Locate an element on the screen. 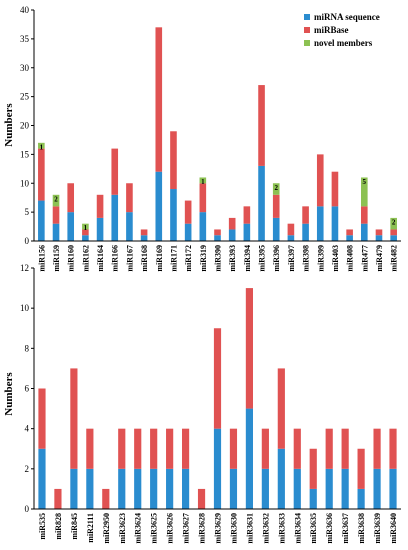  chart-bottom-x-tick-label: miR3637 is located at coordinates (345, 528).